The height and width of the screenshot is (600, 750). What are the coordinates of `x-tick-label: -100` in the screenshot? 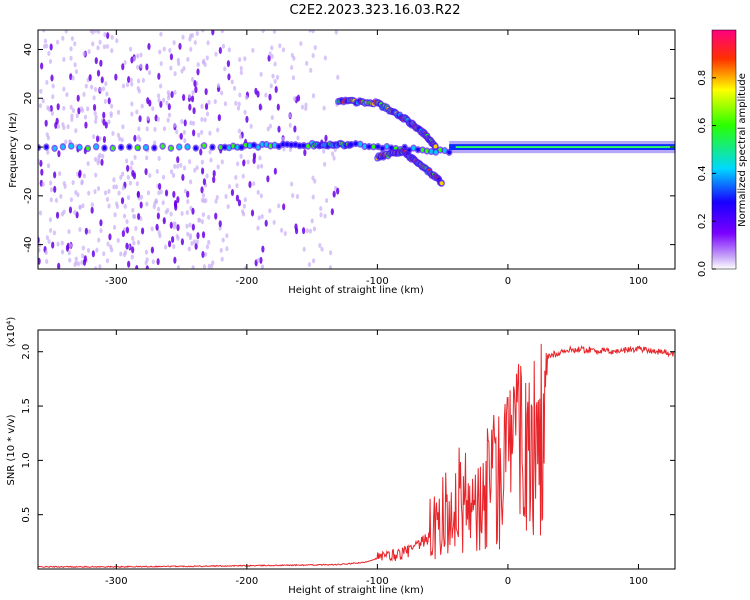 It's located at (377, 281).